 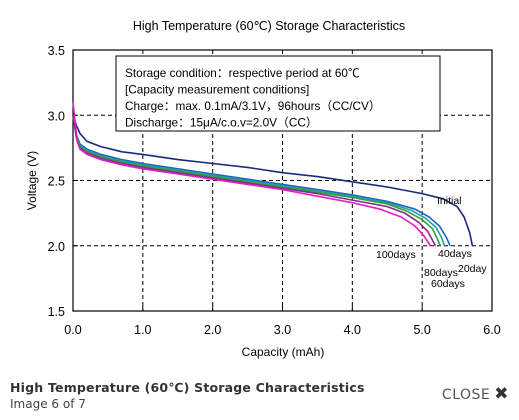 I want to click on x-tick-label: 3.0, so click(x=282, y=330).